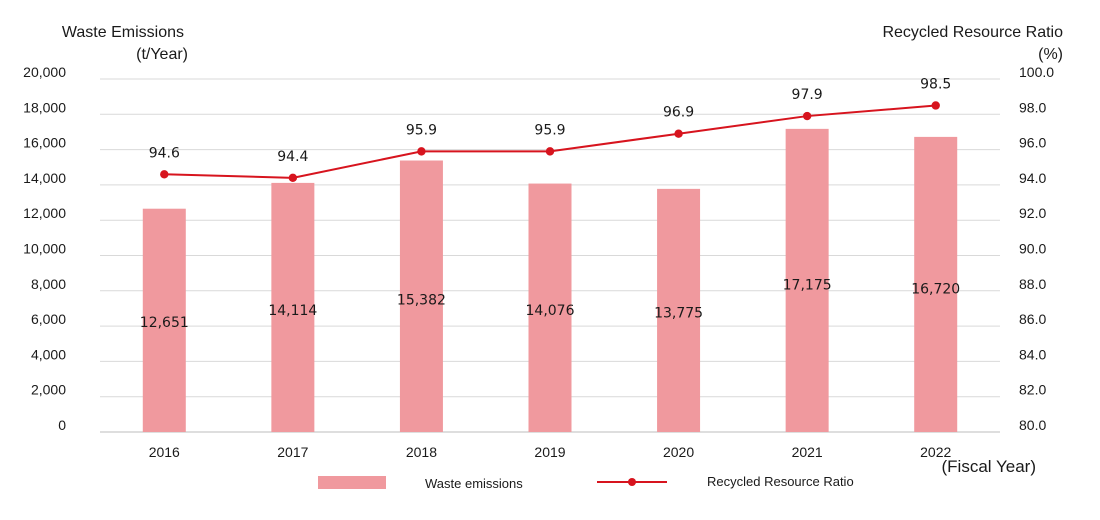 The width and height of the screenshot is (1100, 520). Describe the element at coordinates (44, 143) in the screenshot. I see `left-axis-tick-label: 16,000` at that location.